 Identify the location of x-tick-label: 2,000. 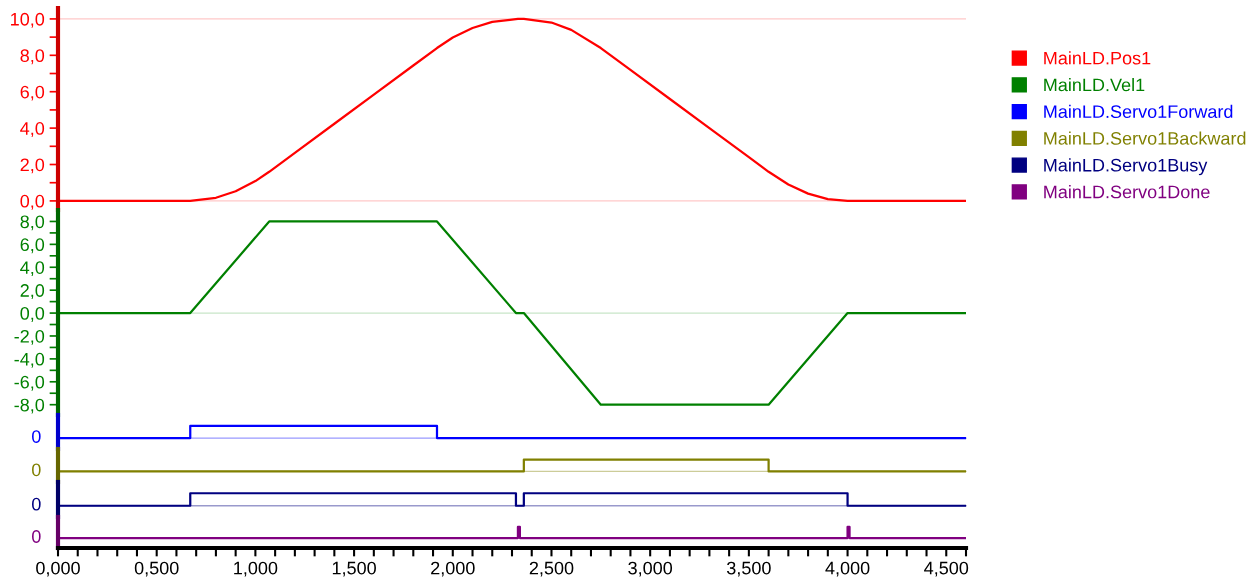
(453, 569).